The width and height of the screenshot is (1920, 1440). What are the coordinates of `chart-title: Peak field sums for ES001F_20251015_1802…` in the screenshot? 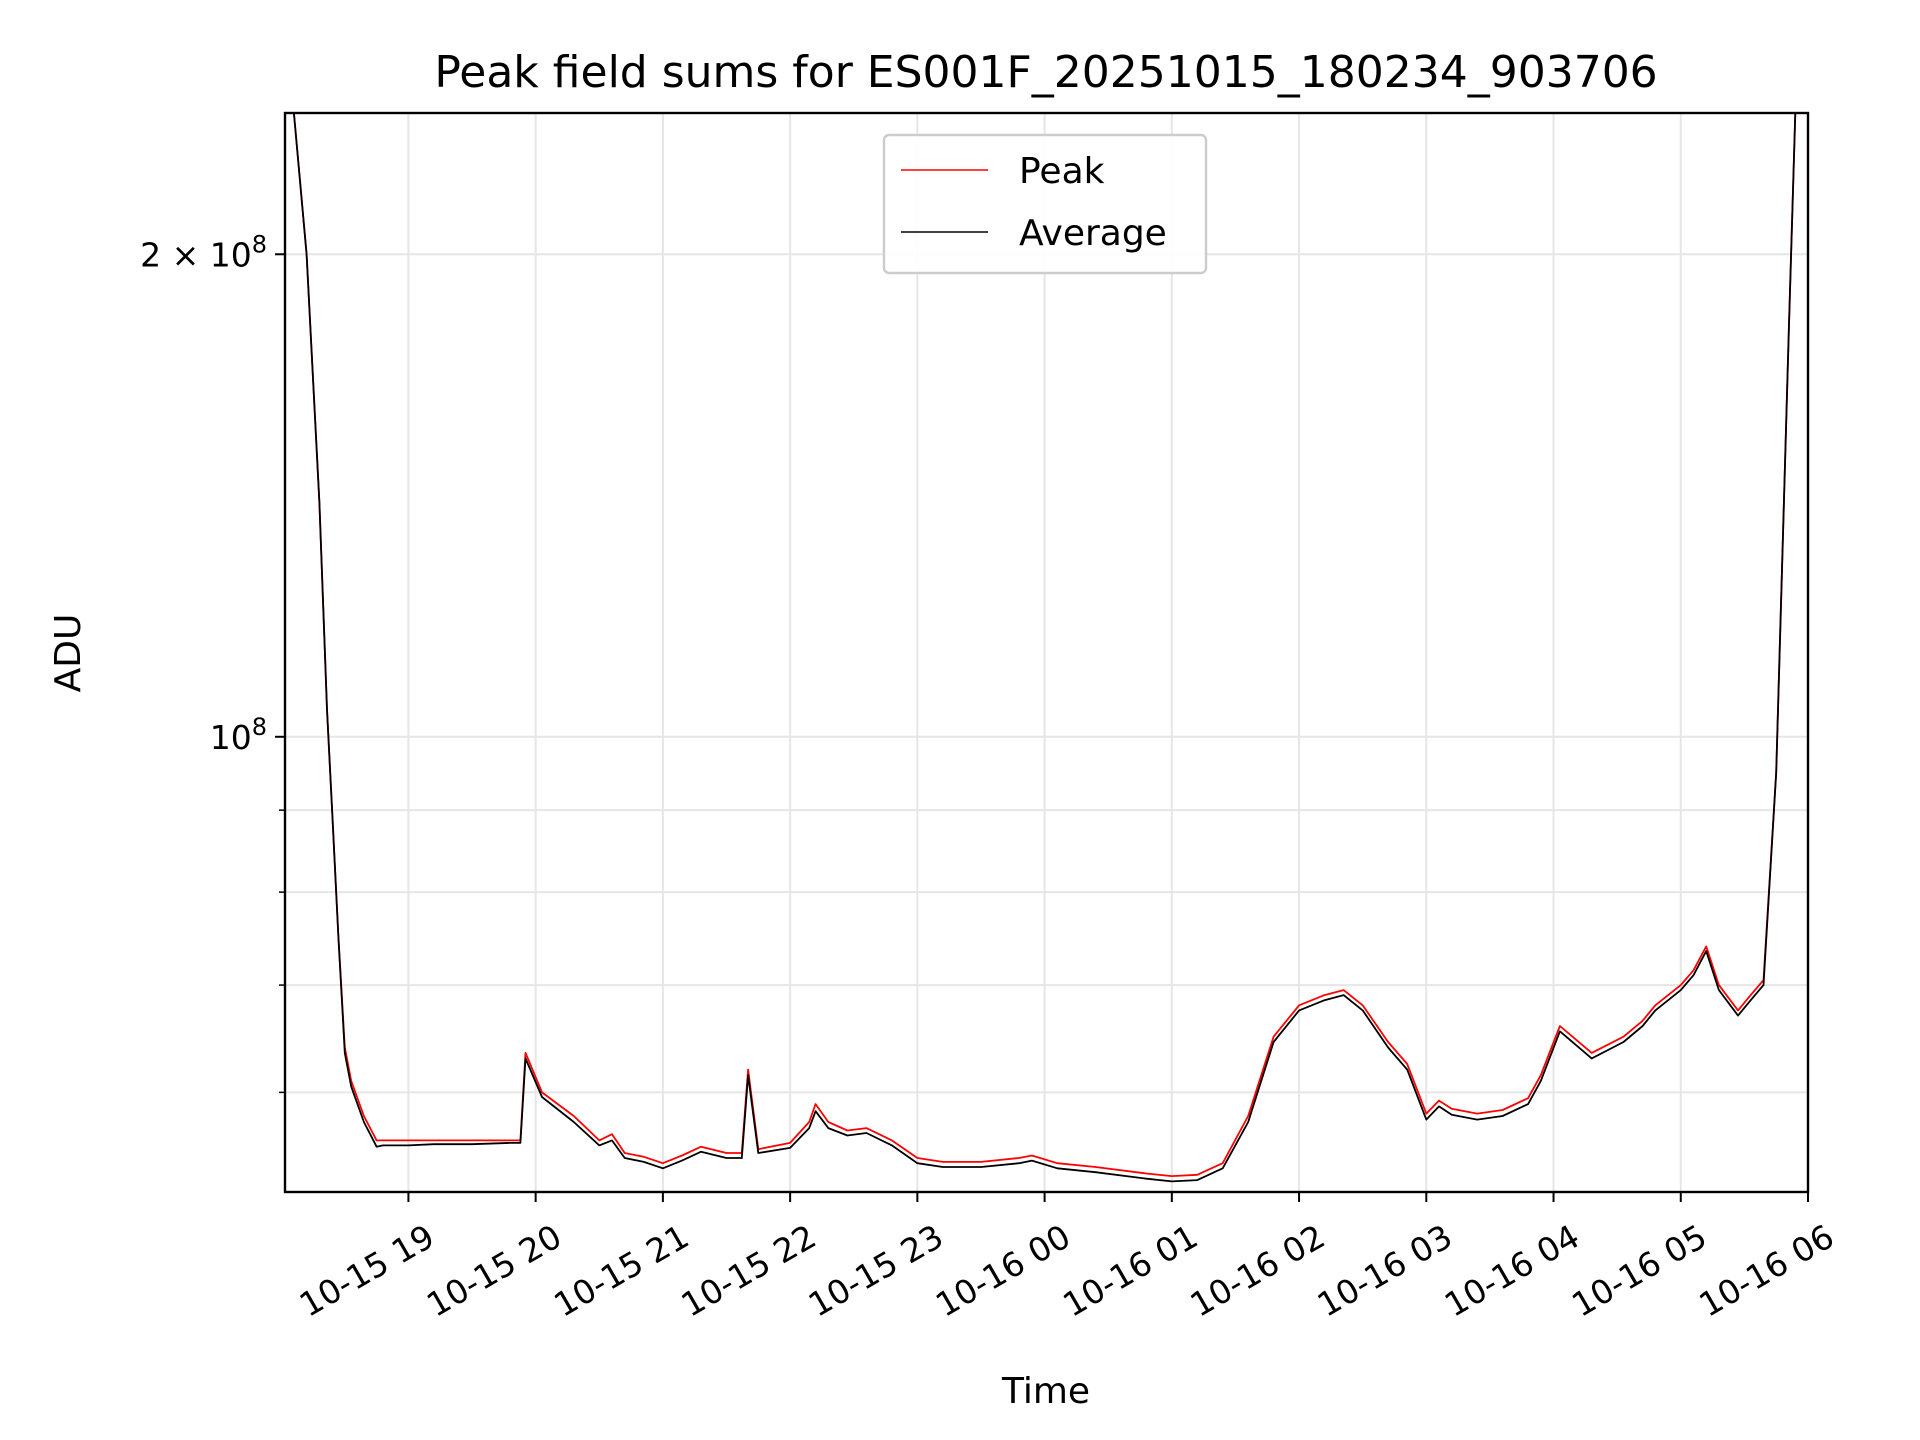 It's located at (1045, 72).